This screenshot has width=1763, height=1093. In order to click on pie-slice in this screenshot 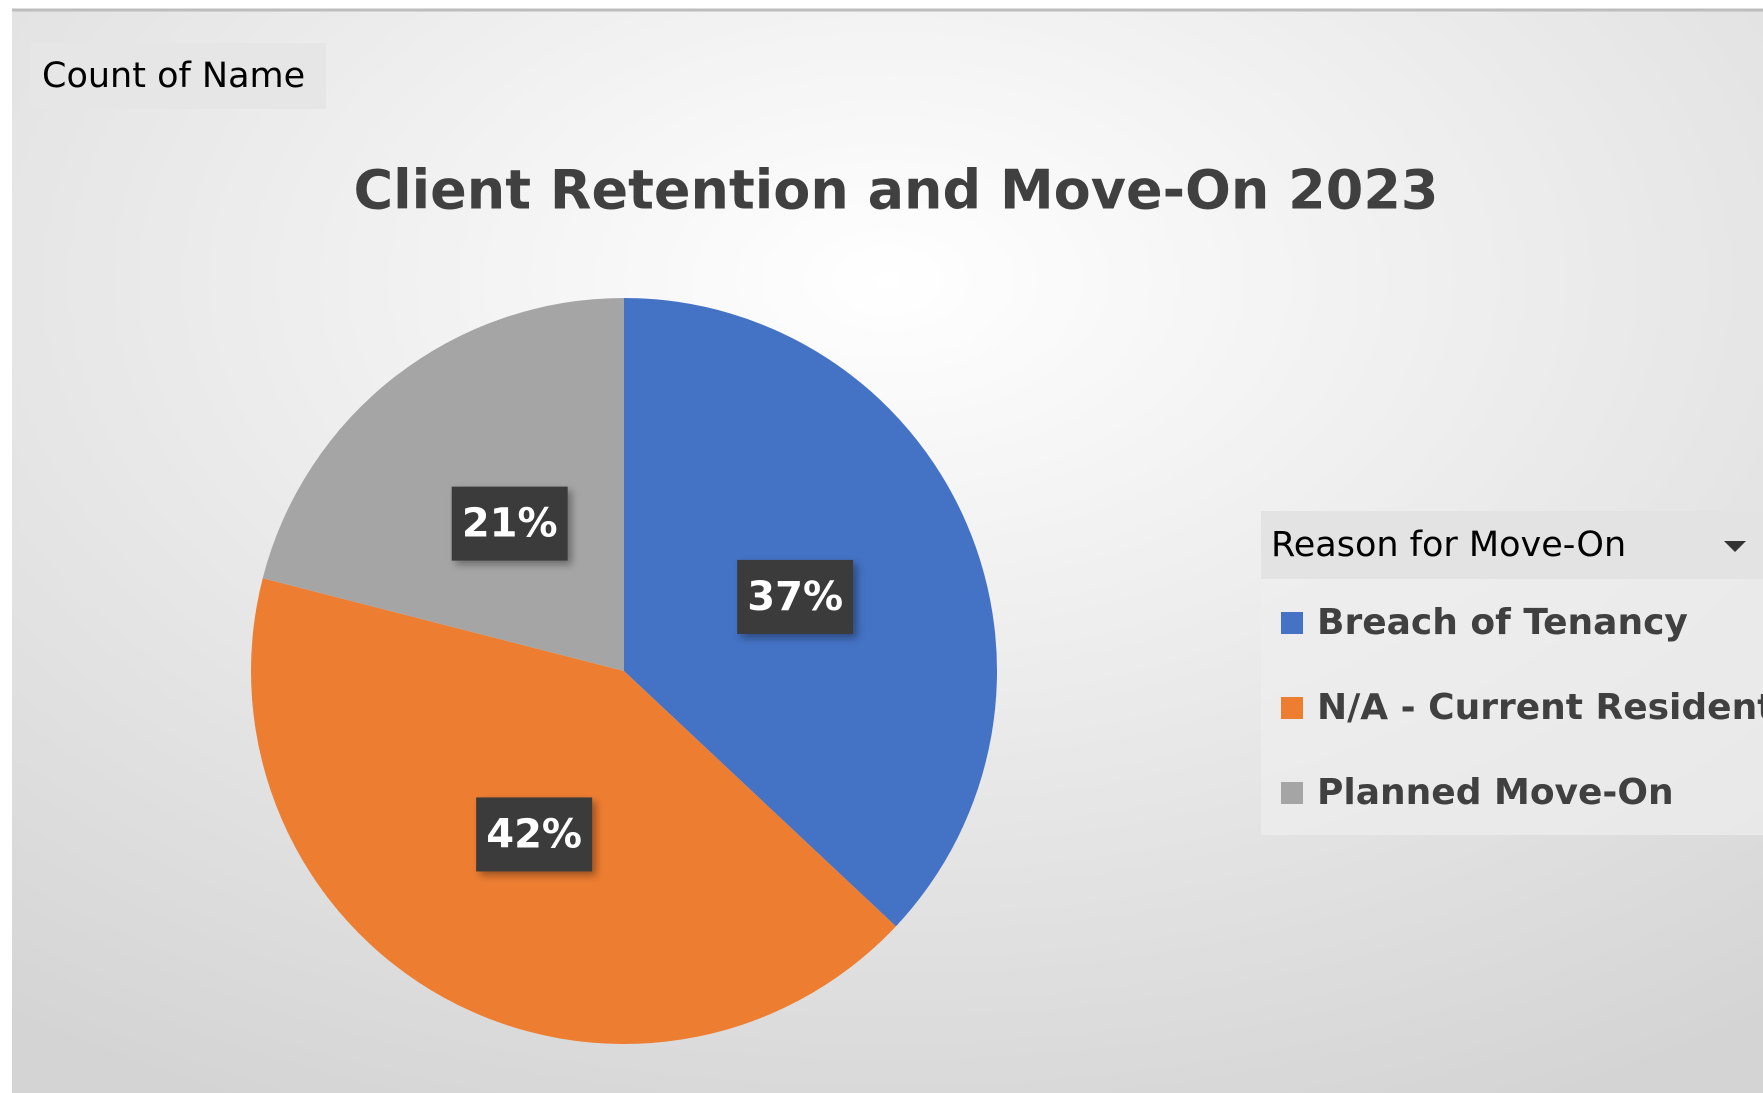, I will do `click(443, 484)`.